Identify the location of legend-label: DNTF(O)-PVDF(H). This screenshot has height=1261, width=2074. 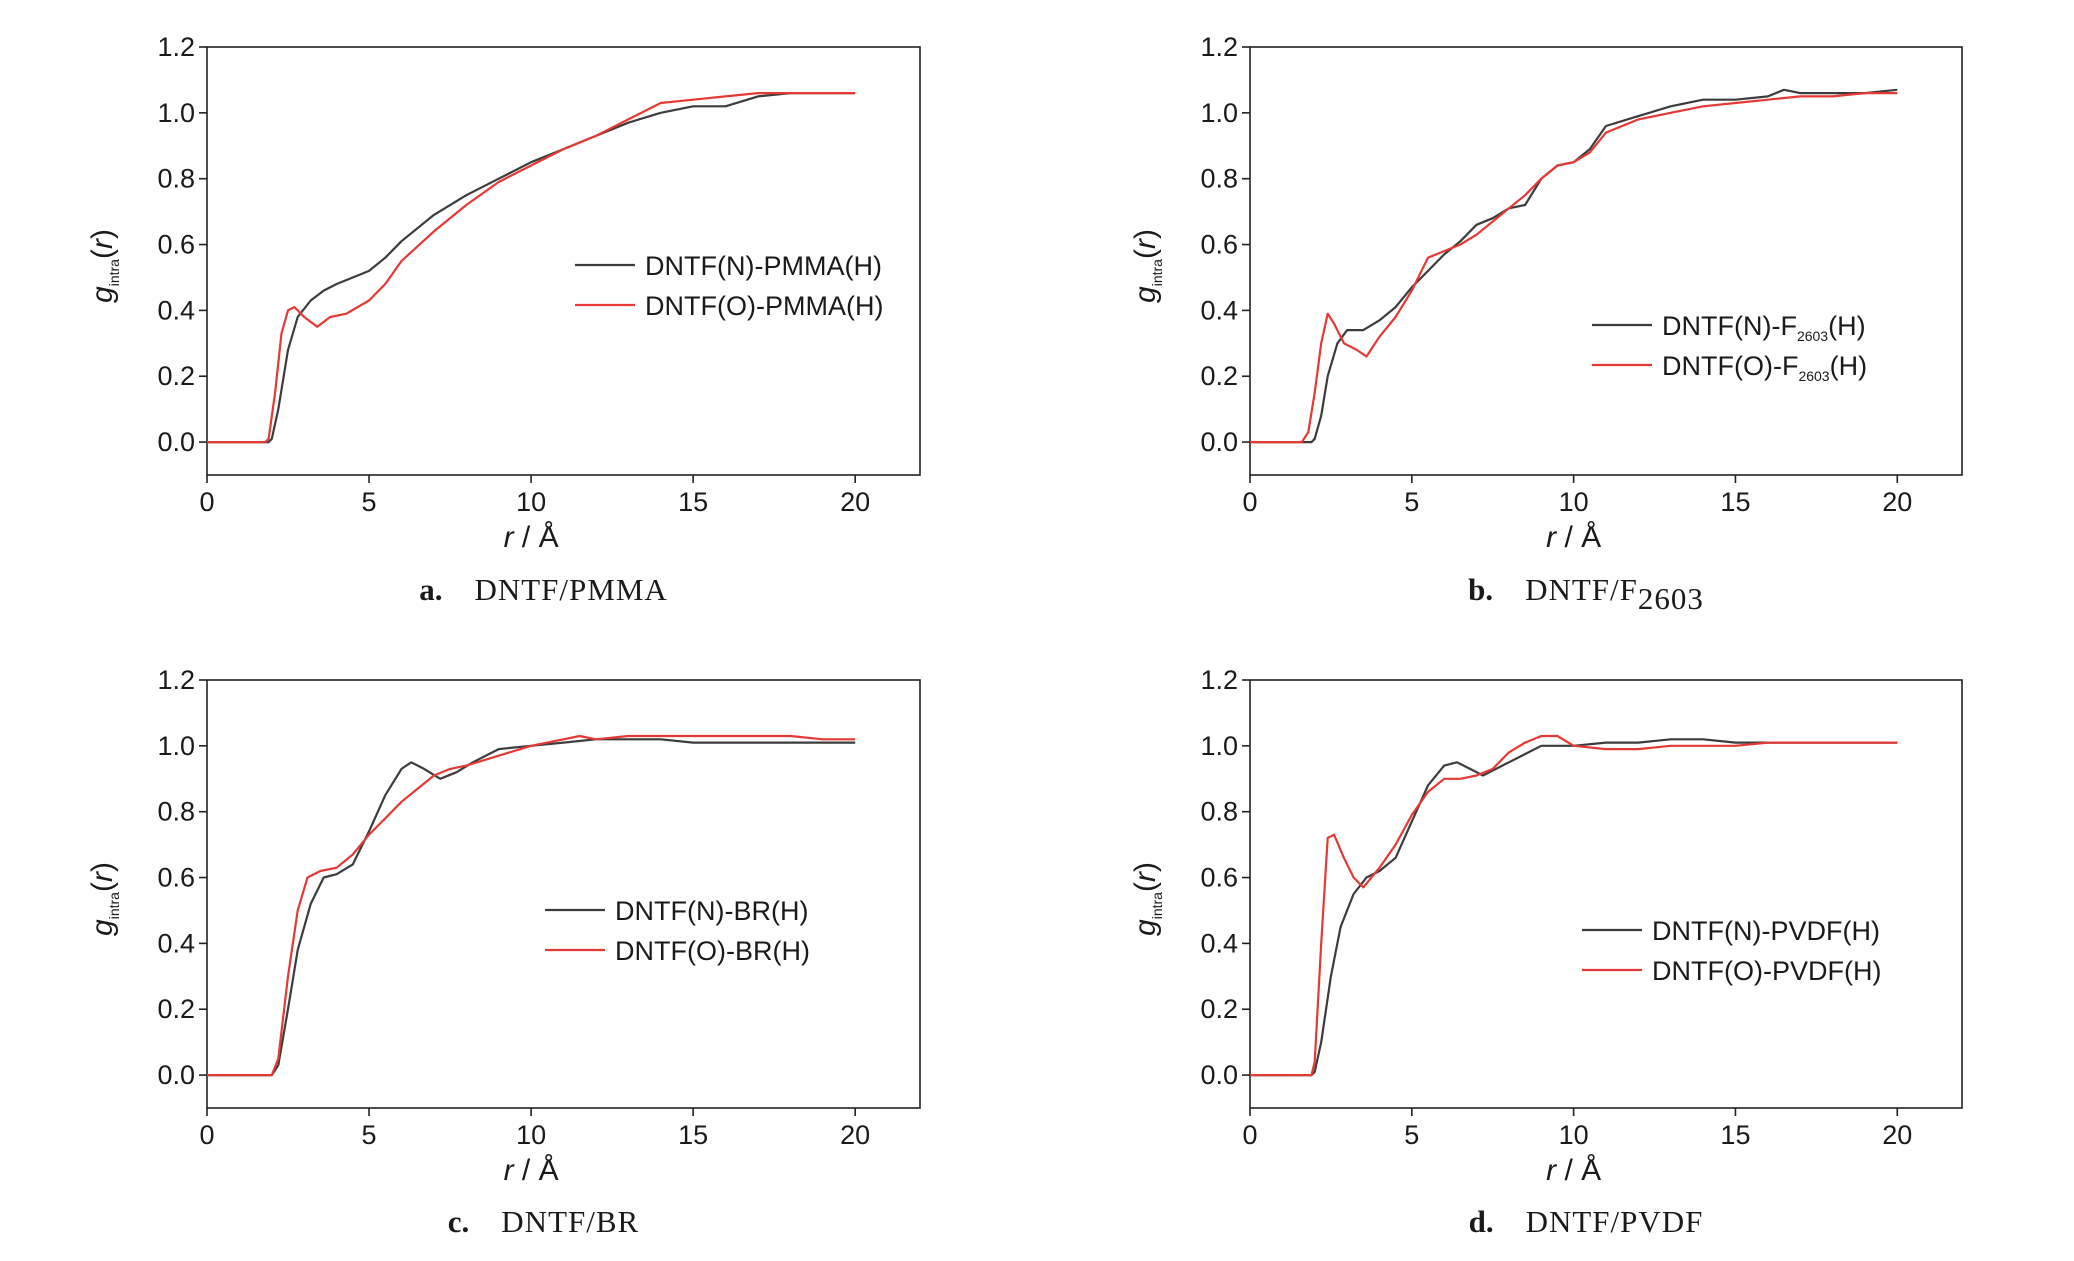
(1766, 971).